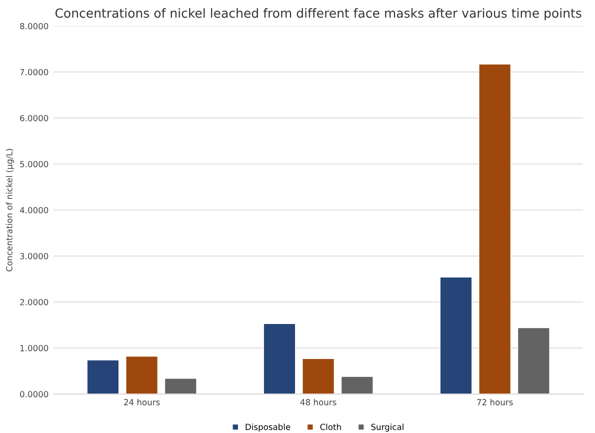  I want to click on y-tick-label: 5.0000, so click(34, 164).